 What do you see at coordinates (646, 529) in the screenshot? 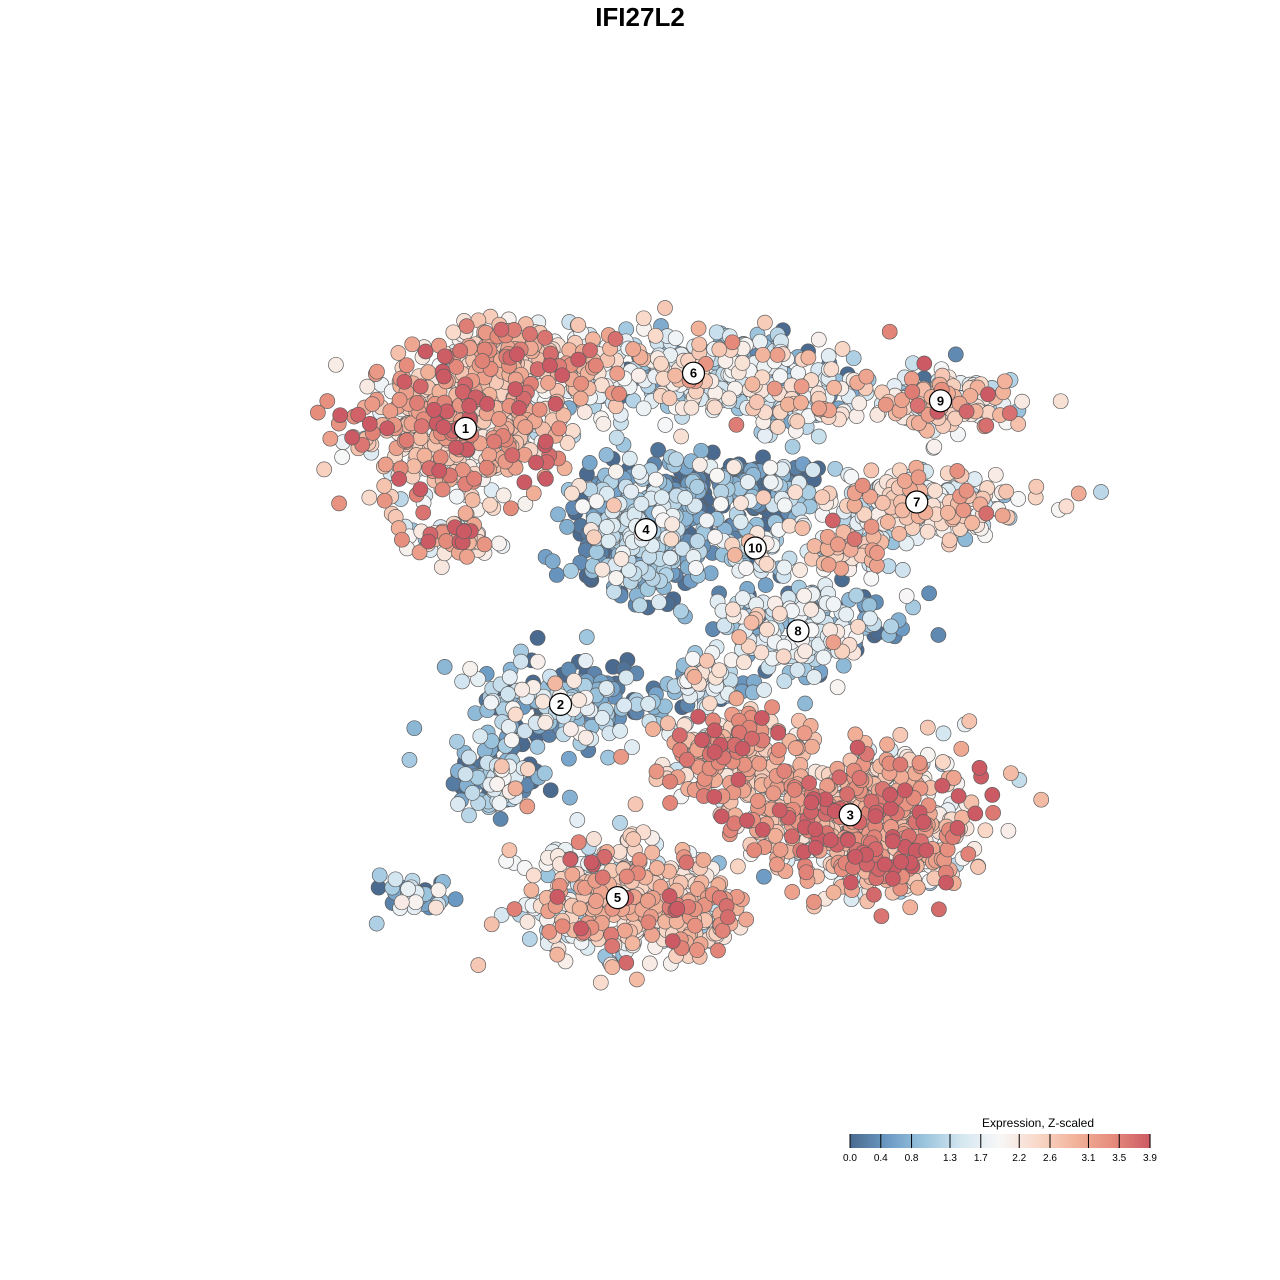
I see `cluster-label-4: 4` at bounding box center [646, 529].